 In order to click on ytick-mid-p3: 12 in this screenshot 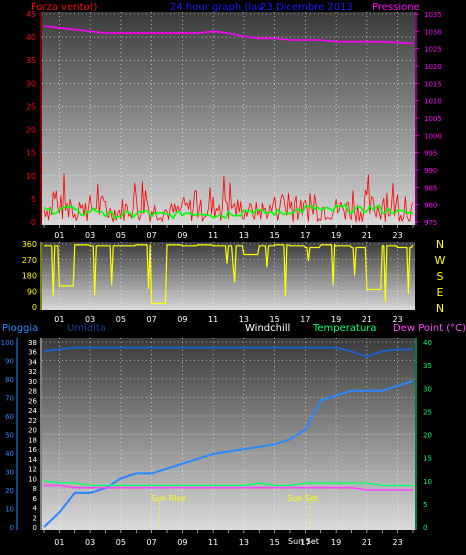, I will do `click(32, 470)`.